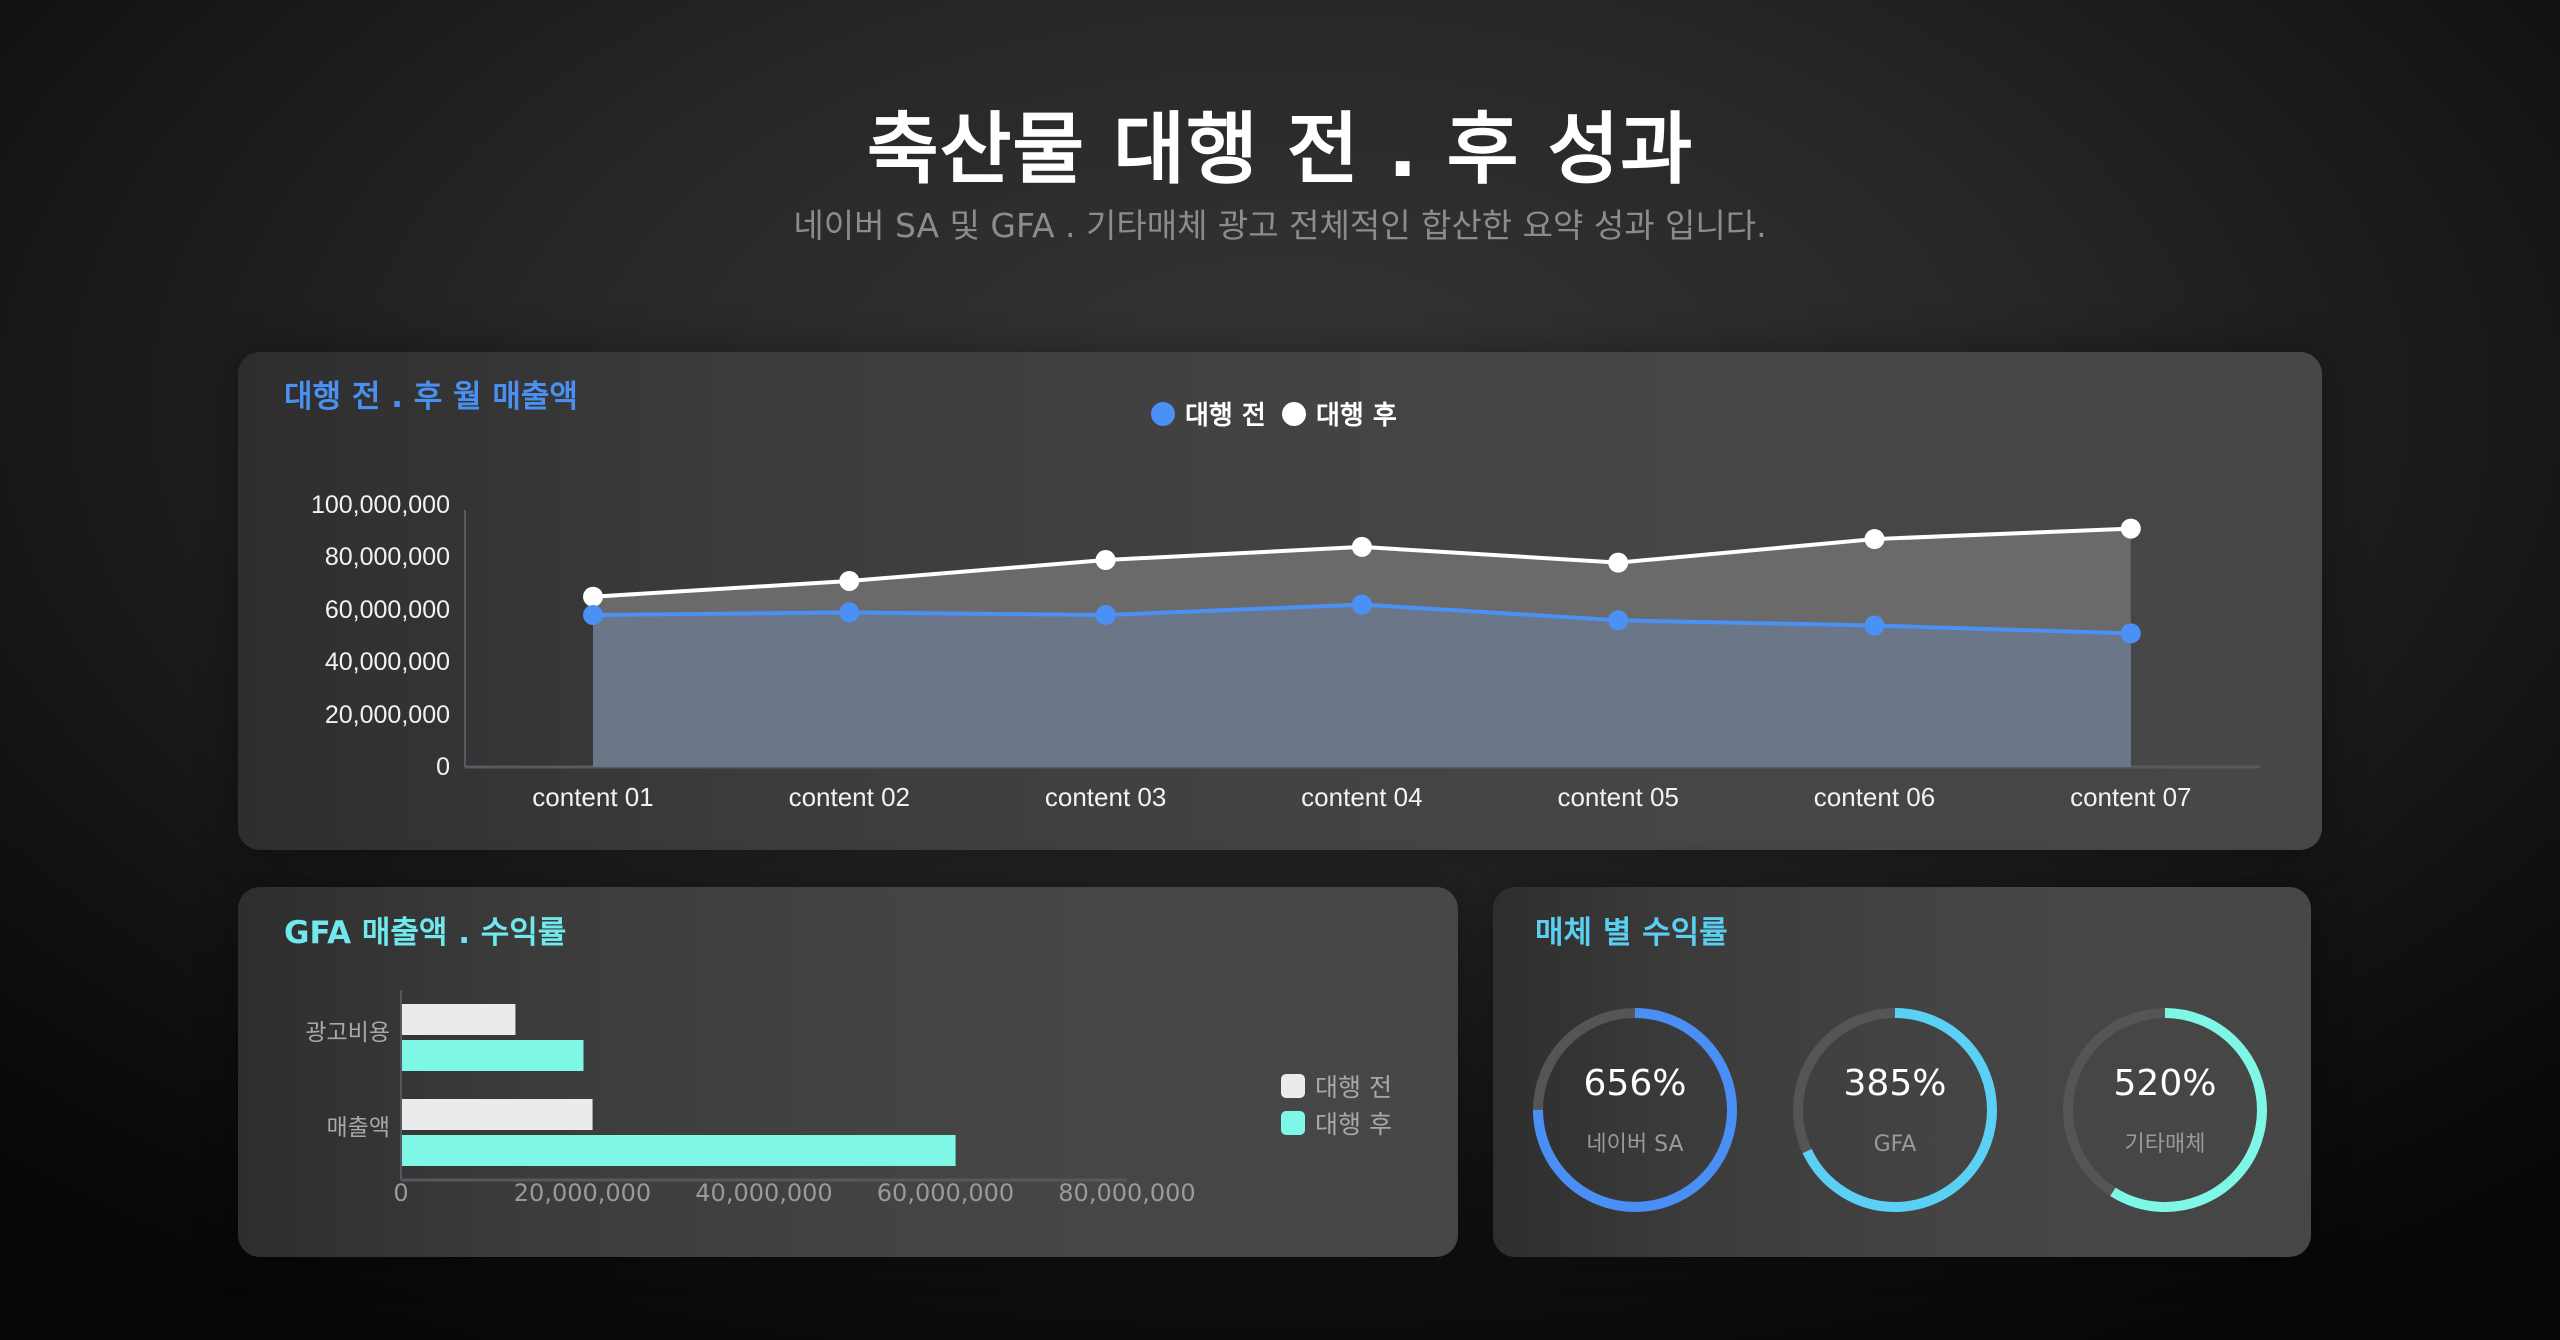 This screenshot has width=2560, height=1340. What do you see at coordinates (582, 1193) in the screenshot?
I see `bar-x-tick-label: 20,000,000` at bounding box center [582, 1193].